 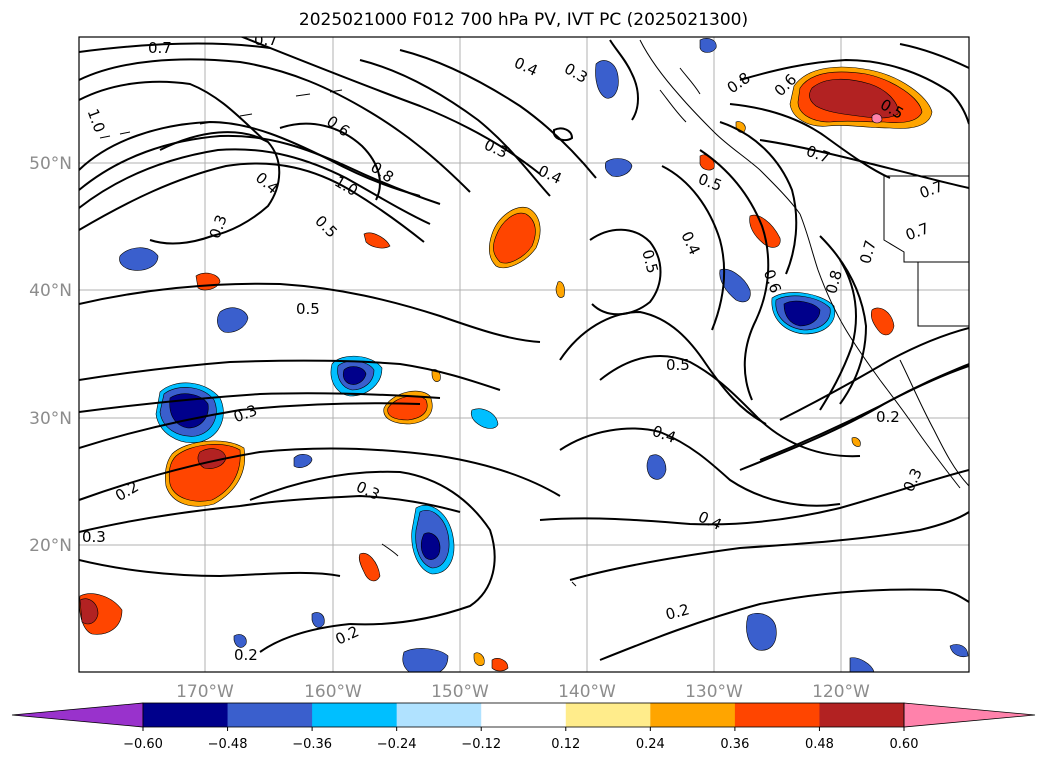 I want to click on lat-label-50n: 50°N, so click(x=50, y=164).